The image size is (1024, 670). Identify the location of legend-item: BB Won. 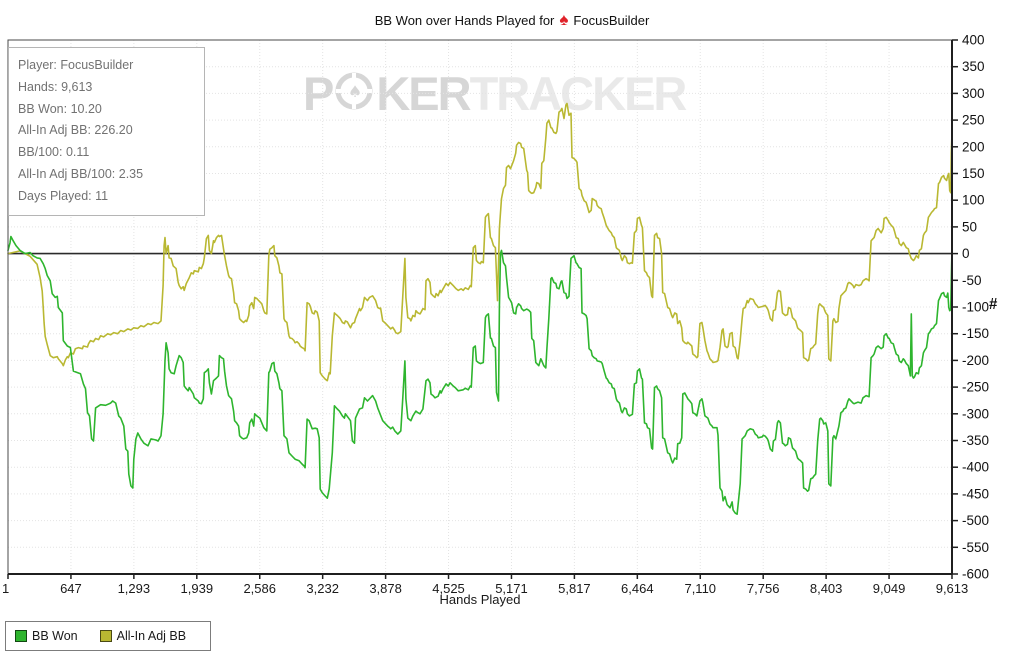
(46, 636).